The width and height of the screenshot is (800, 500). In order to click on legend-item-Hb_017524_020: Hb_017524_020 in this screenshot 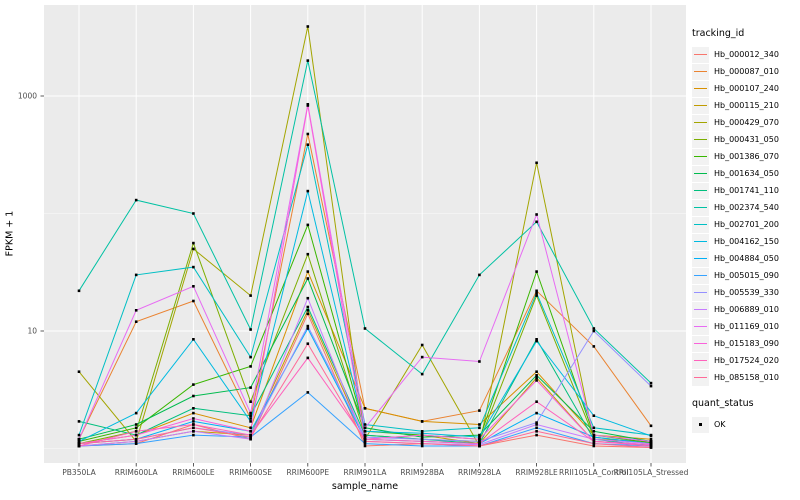, I will do `click(745, 360)`.